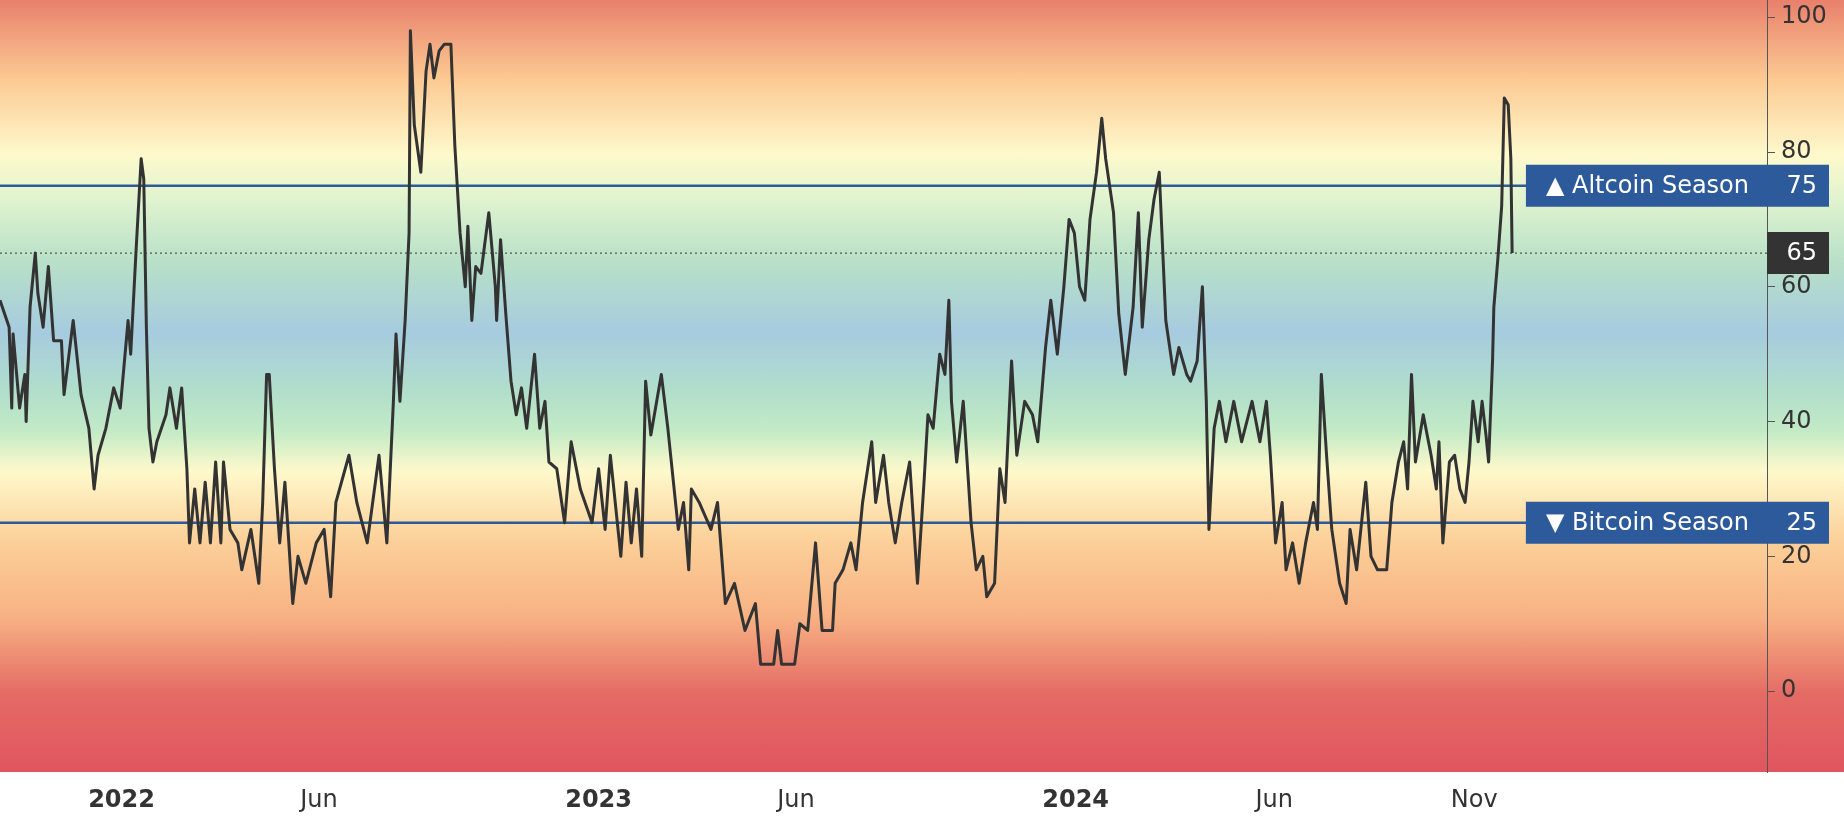  Describe the element at coordinates (598, 798) in the screenshot. I see `x-tick-label: 2023` at that location.